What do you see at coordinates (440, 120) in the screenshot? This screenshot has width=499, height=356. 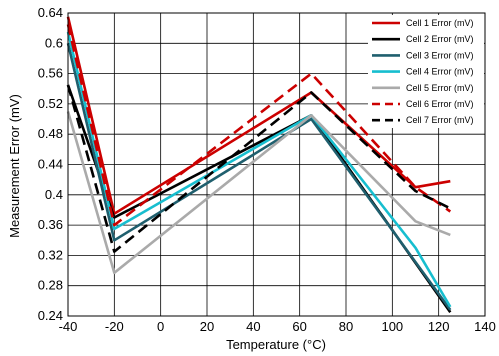 I see `legend-label: Cell 7 Error (mV)` at bounding box center [440, 120].